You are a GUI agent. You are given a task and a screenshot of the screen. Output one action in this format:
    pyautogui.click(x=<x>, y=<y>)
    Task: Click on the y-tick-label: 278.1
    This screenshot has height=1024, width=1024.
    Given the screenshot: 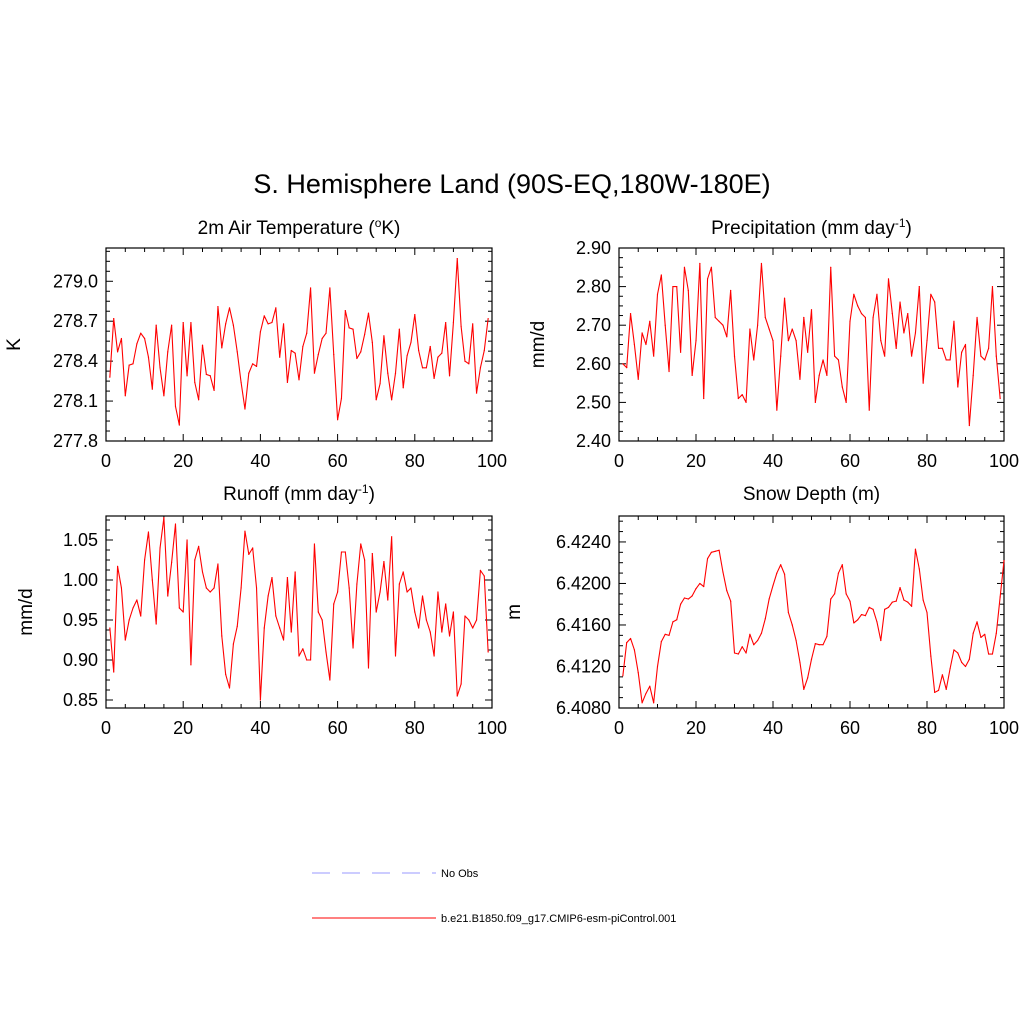 What is the action you would take?
    pyautogui.click(x=75, y=401)
    